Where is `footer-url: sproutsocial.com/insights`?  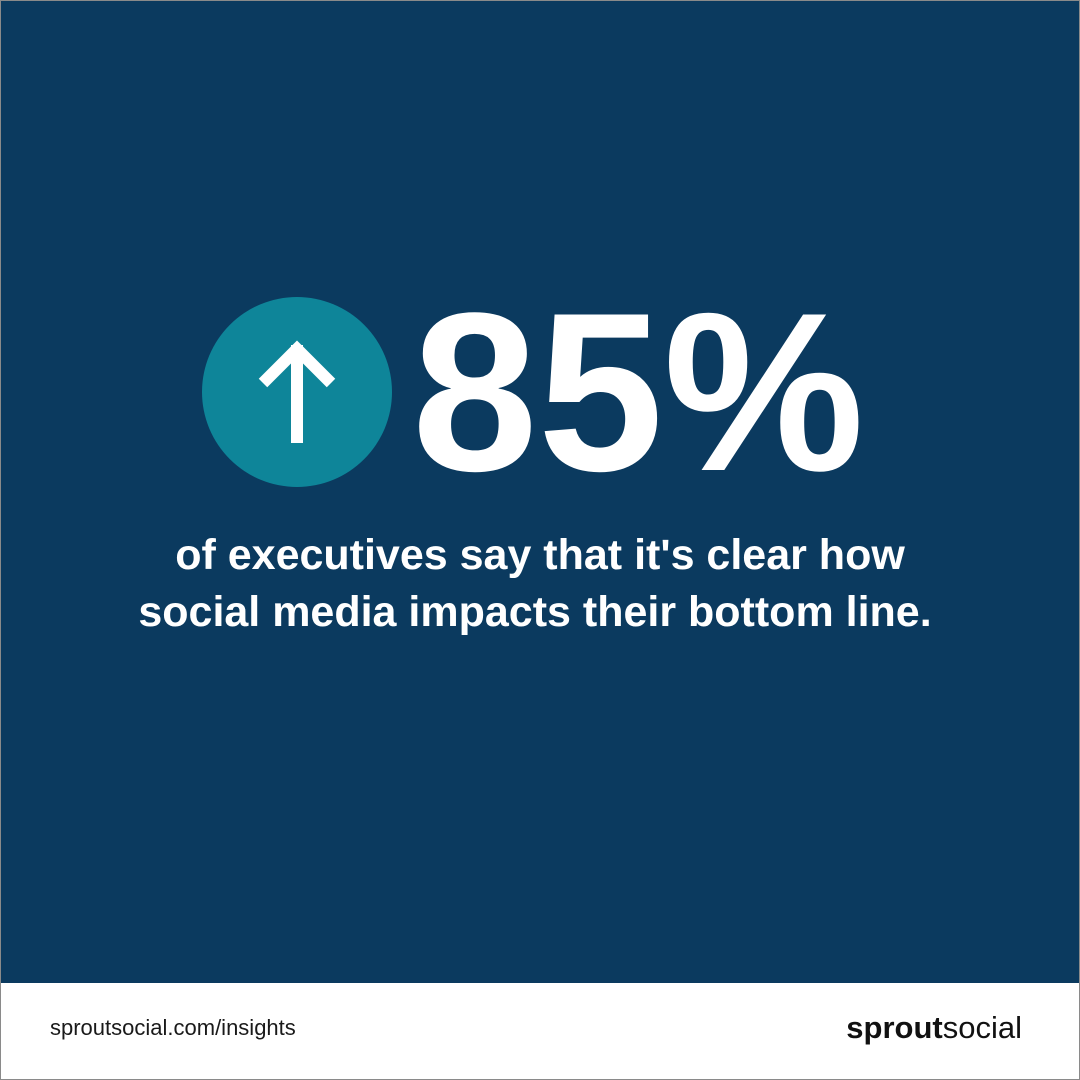 footer-url: sproutsocial.com/insights is located at coordinates (173, 1027).